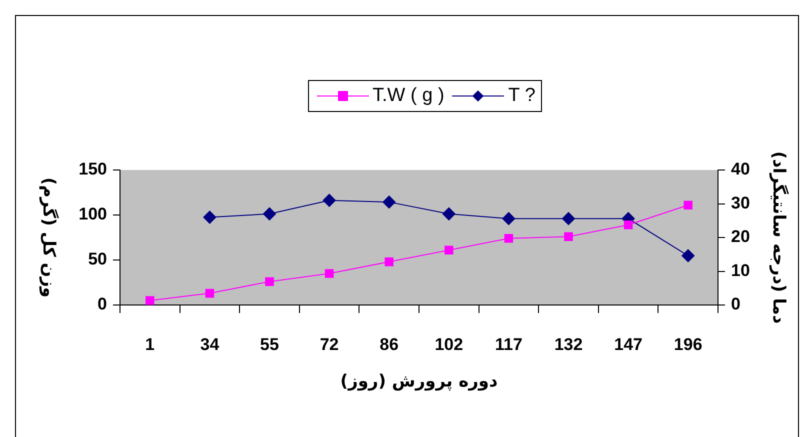  Describe the element at coordinates (740, 236) in the screenshot. I see `y2-tick-label: 20` at that location.